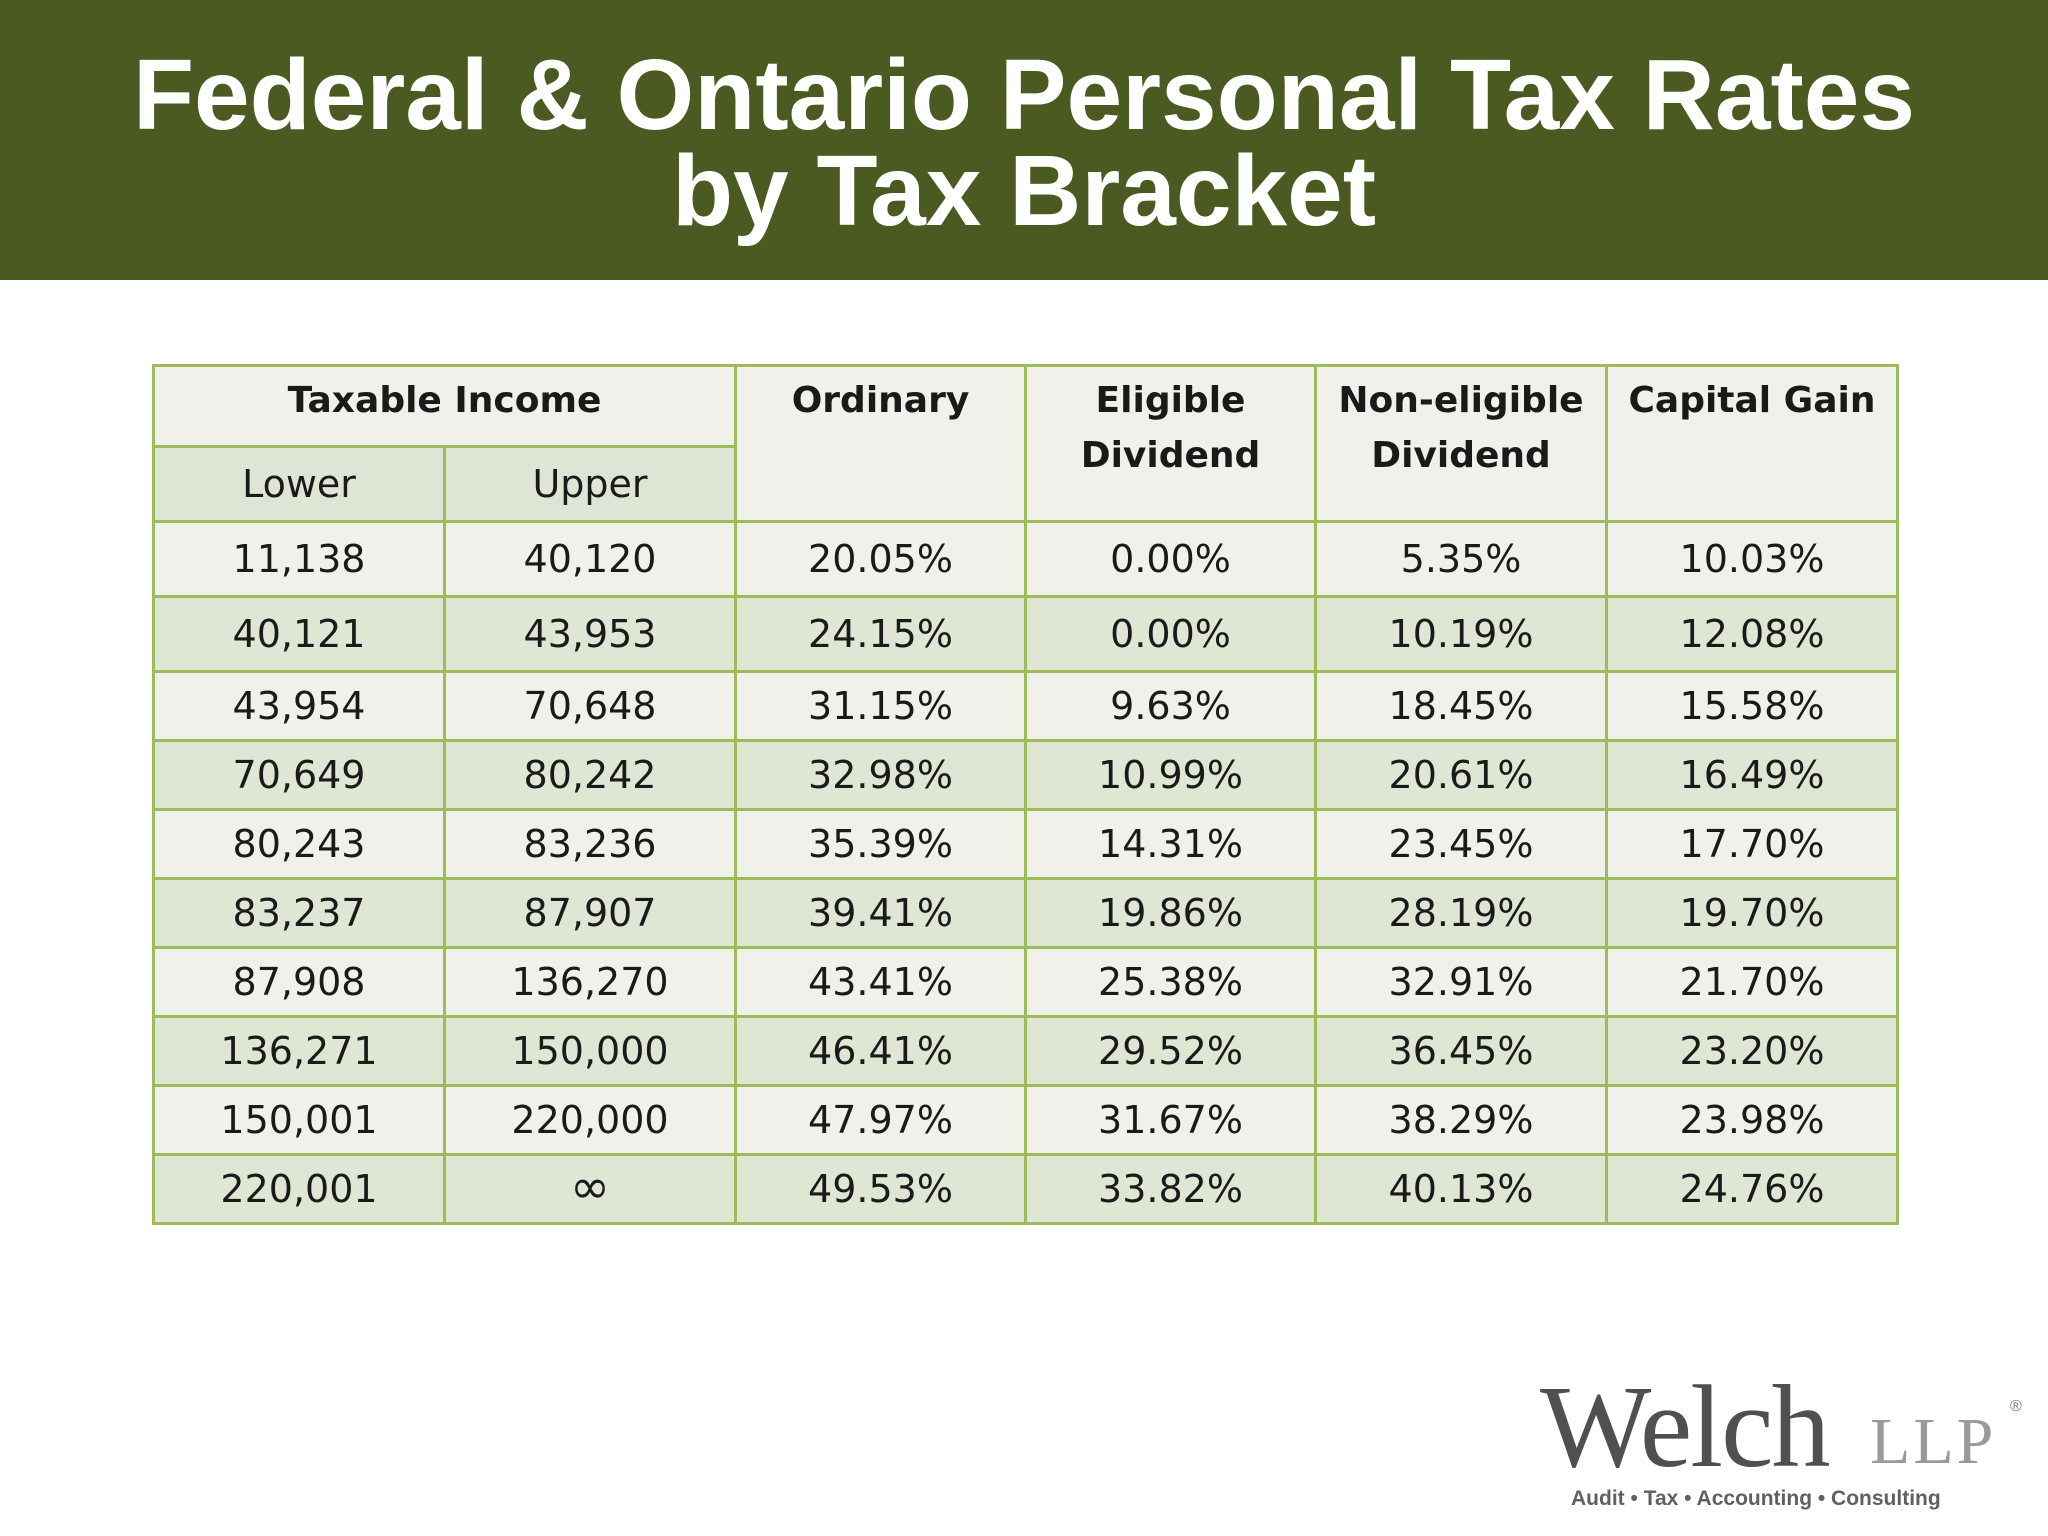 The width and height of the screenshot is (2048, 1536). I want to click on header-ordinary: Ordinary, so click(880, 443).